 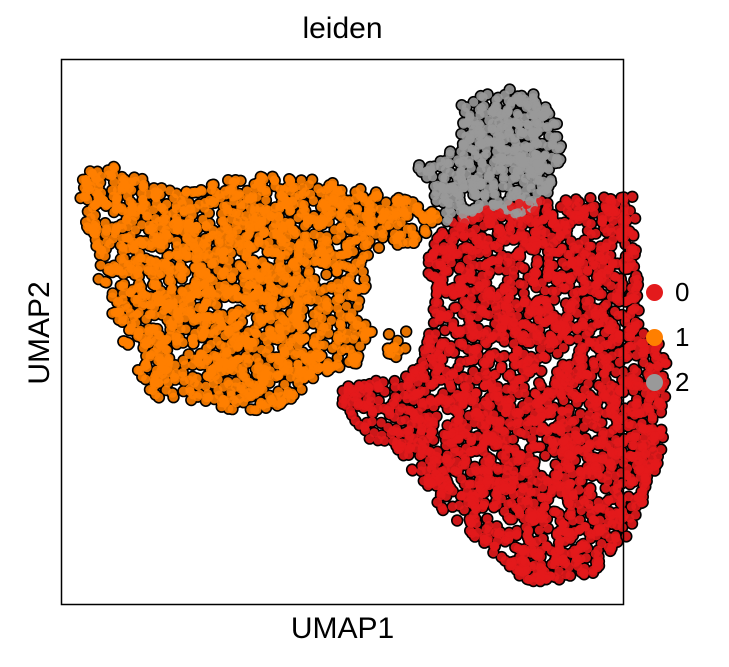 I want to click on chart-title: leiden, so click(x=342, y=28).